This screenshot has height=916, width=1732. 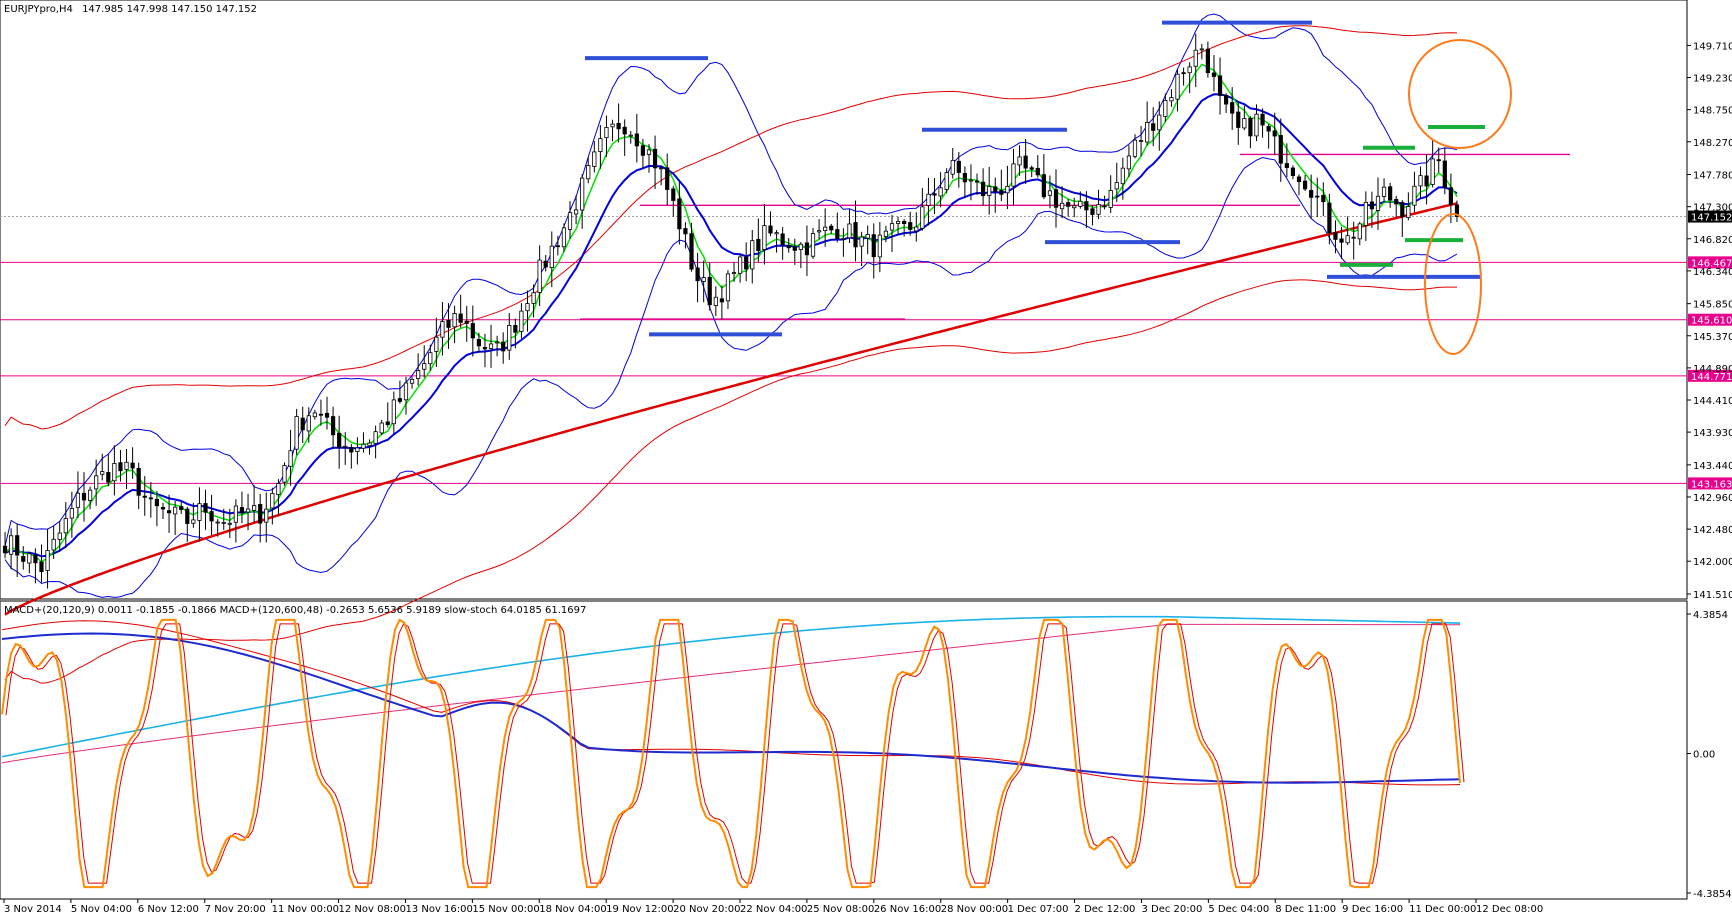 I want to click on price-tick-label: 149.230, so click(x=1712, y=79).